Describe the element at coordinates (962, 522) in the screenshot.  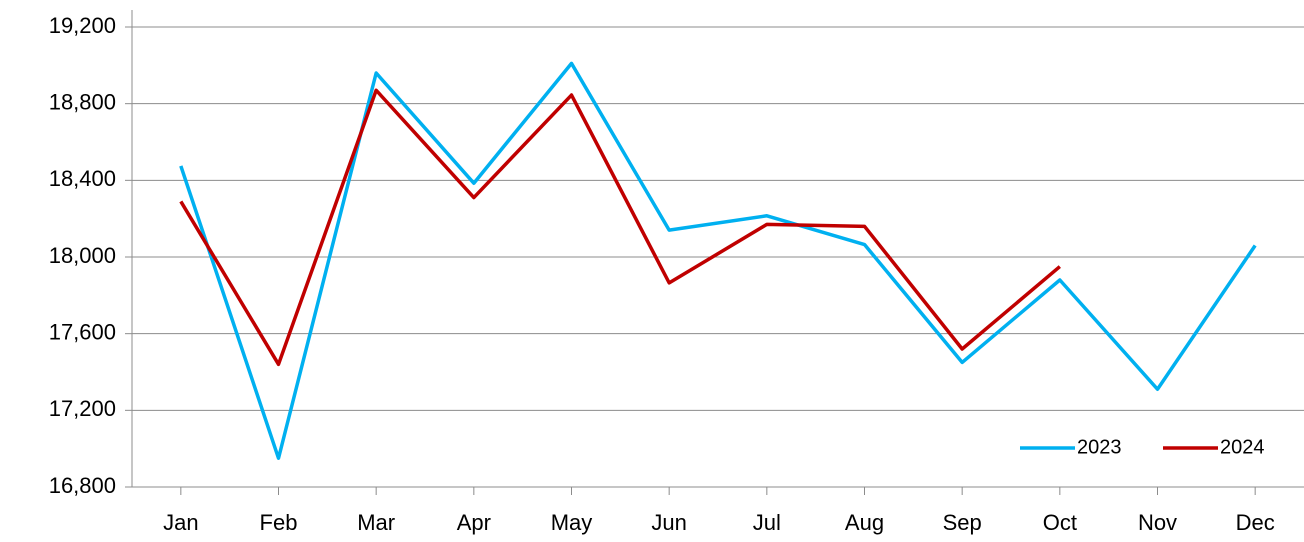
I see `x-tick-label: Sep` at that location.